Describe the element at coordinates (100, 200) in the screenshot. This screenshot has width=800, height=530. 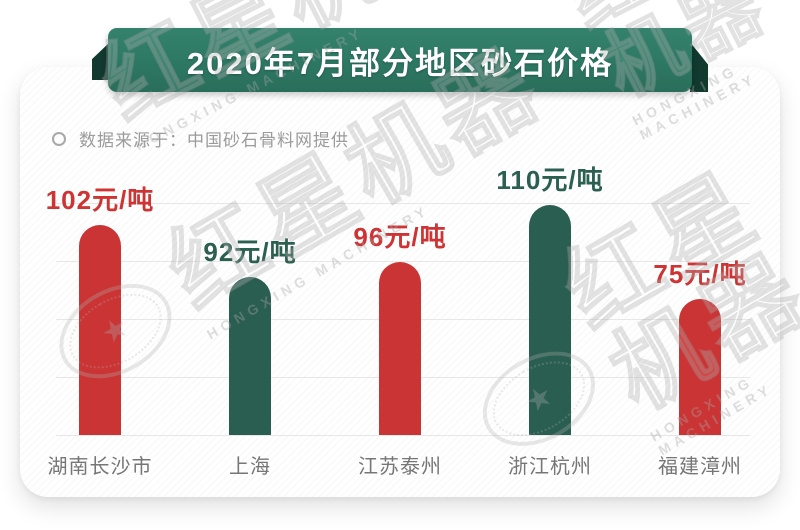
I see `bar-value-label: 102元/吨` at that location.